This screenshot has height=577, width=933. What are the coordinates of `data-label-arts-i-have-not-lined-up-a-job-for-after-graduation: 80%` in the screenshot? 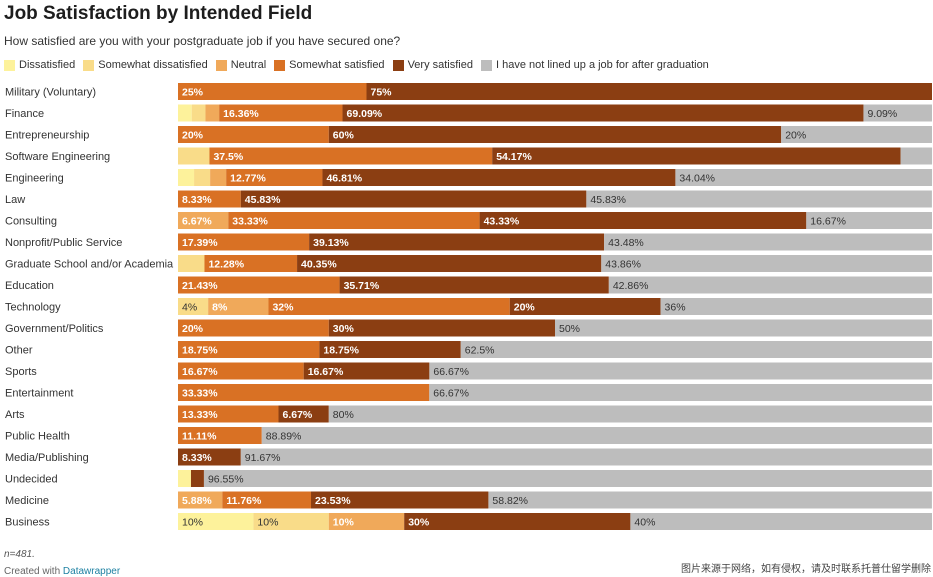 It's located at (343, 415).